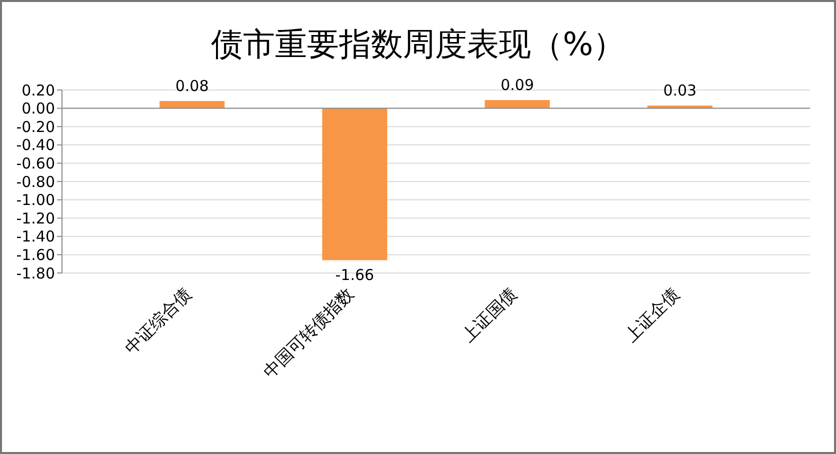 The height and width of the screenshot is (454, 836). What do you see at coordinates (35, 255) in the screenshot?
I see `y-tick-label: -1.60` at bounding box center [35, 255].